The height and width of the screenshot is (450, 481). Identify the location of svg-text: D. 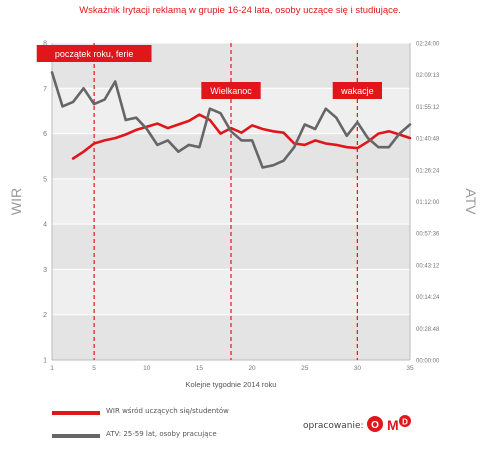
(405, 422).